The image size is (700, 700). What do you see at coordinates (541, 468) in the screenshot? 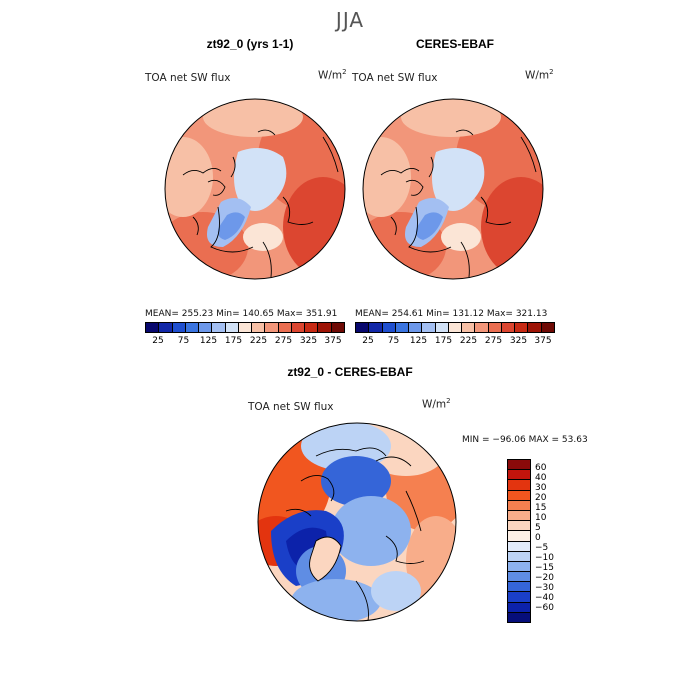
I see `colorbar-tick: 60` at bounding box center [541, 468].